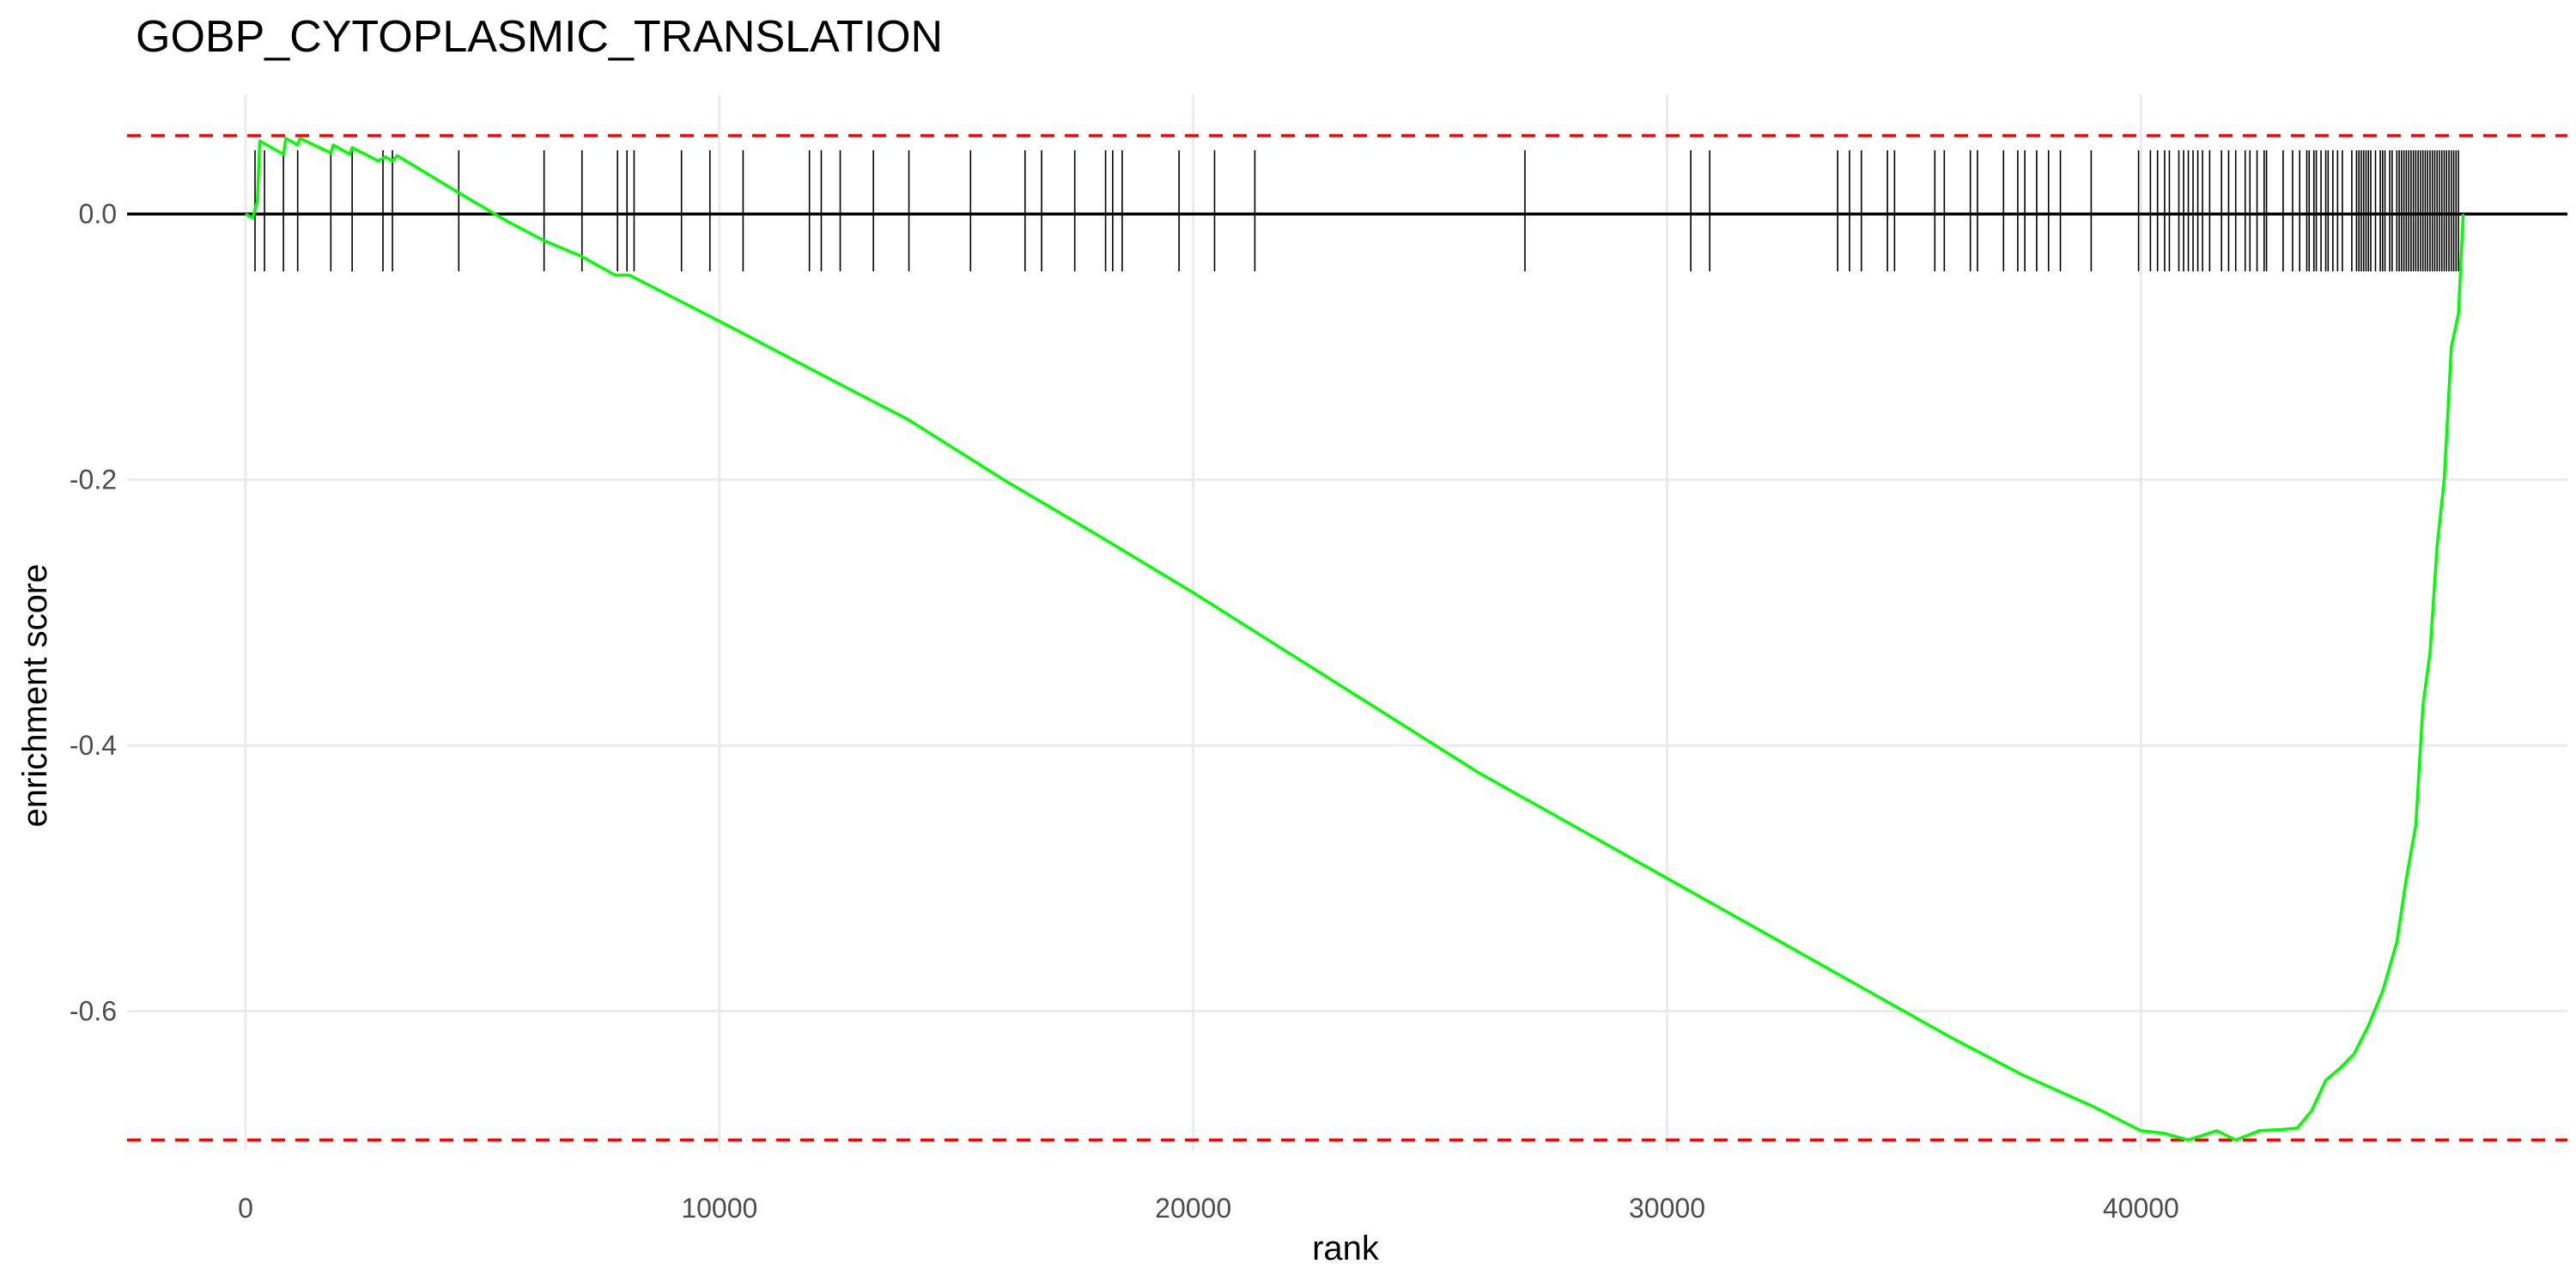  What do you see at coordinates (93, 480) in the screenshot?
I see `y-tick-label: -0.2` at bounding box center [93, 480].